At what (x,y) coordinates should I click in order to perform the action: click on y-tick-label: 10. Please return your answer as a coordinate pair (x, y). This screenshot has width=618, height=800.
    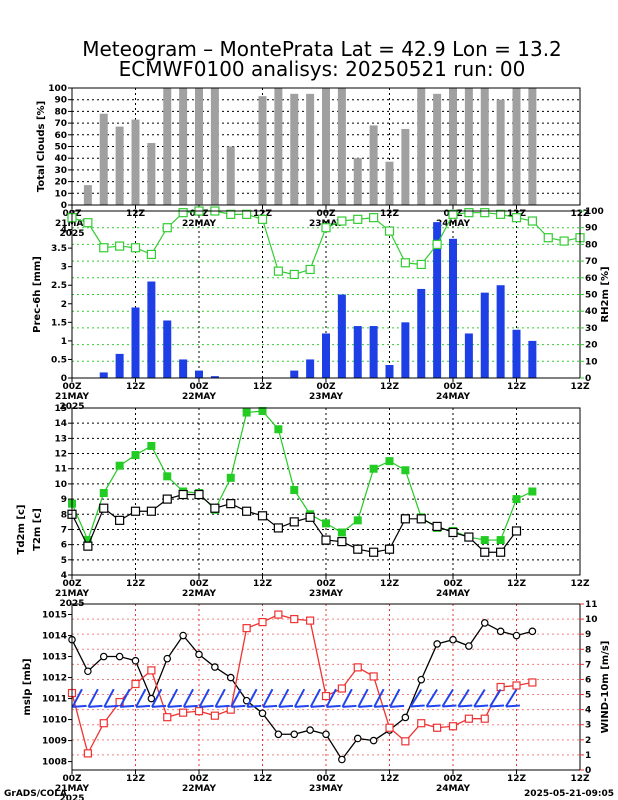
    Looking at the image, I should click on (60, 485).